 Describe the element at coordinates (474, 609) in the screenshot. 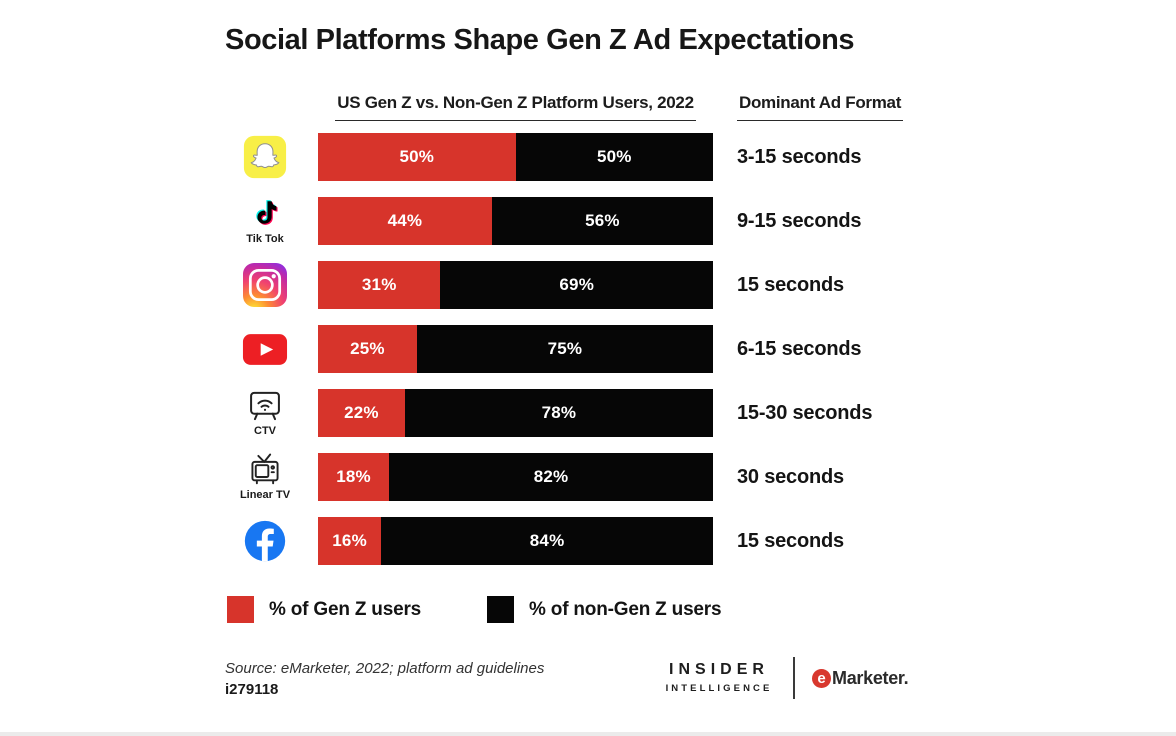

I see `legend: % of Gen Z users % of non-Gen Z users` at that location.